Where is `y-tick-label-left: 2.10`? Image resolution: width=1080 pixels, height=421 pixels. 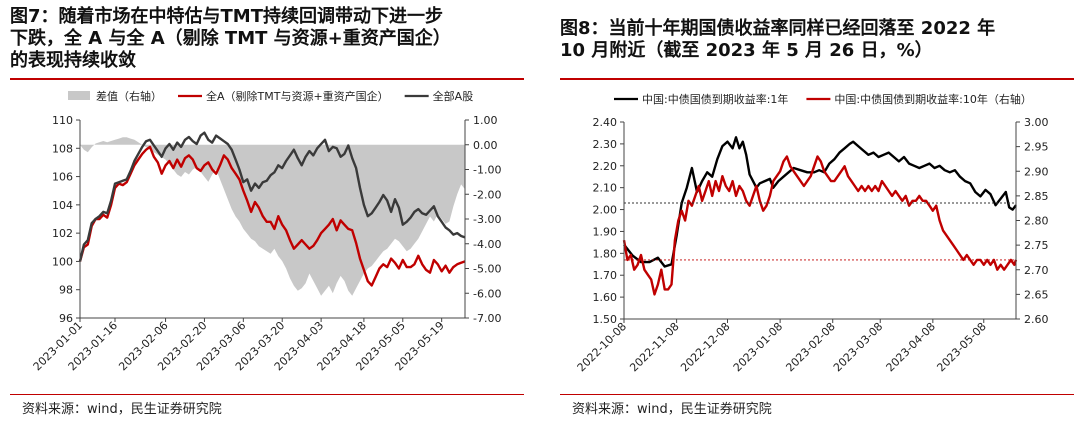
y-tick-label-left: 2.10 is located at coordinates (605, 188).